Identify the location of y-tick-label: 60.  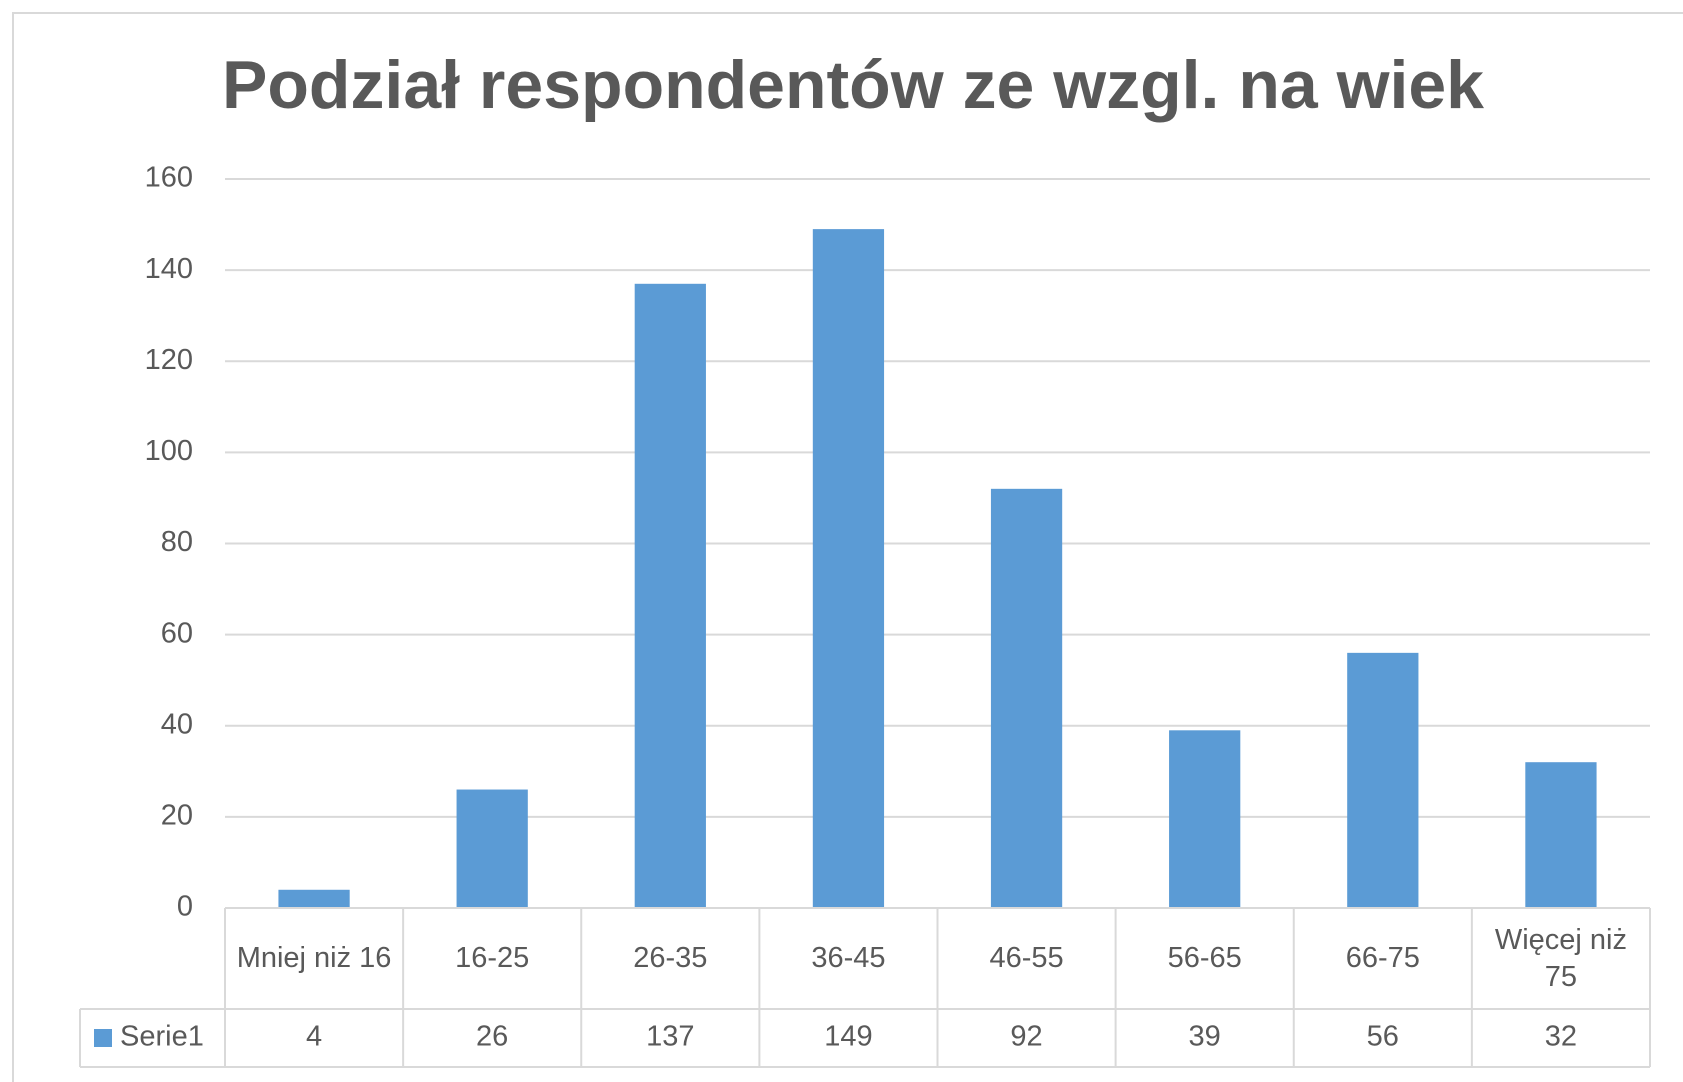
(177, 633).